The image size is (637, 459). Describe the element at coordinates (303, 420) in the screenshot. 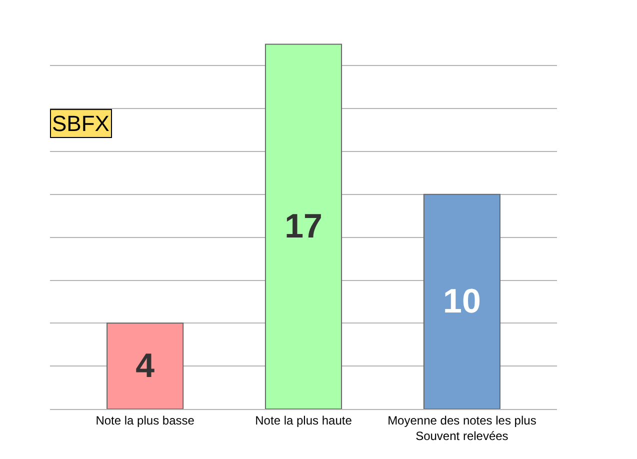

I see `x-tick-label: Note la plus haute` at that location.